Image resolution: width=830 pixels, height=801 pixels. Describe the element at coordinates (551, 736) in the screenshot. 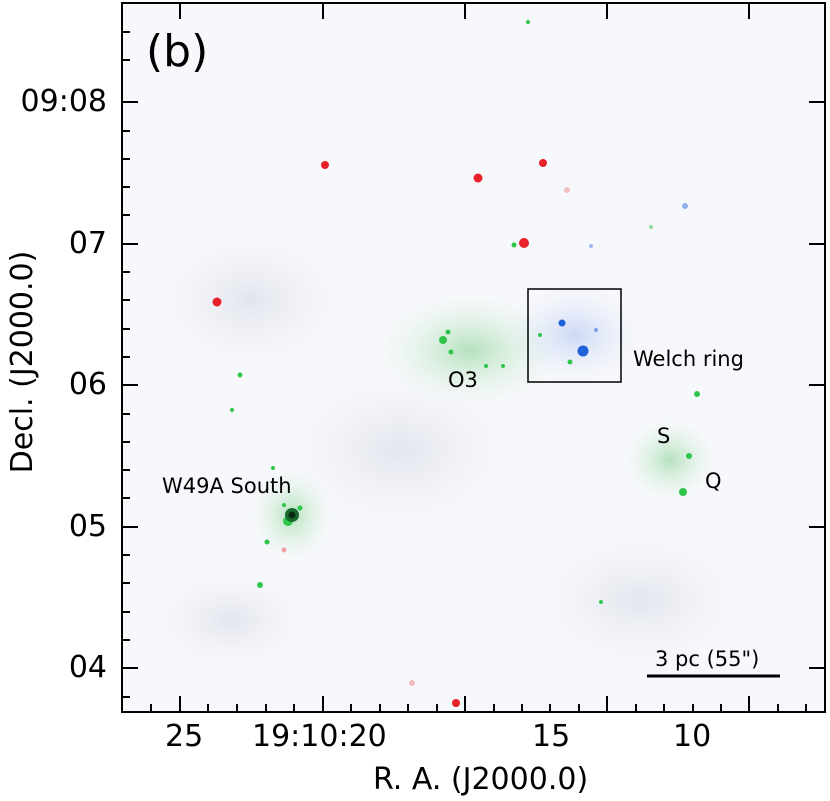

I see `x-tick-label: 15` at that location.